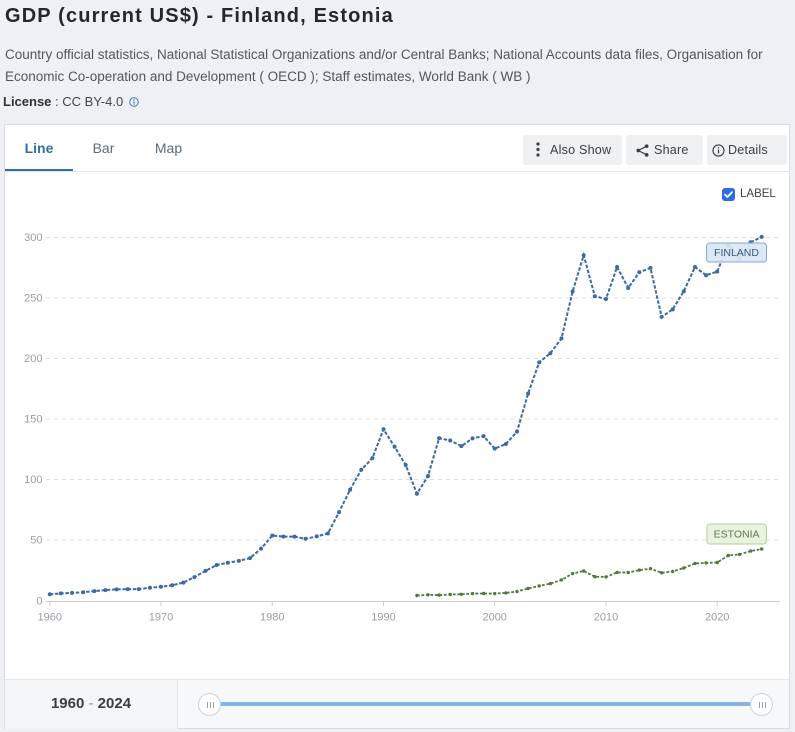 The image size is (795, 732). Describe the element at coordinates (737, 535) in the screenshot. I see `svg-text: ESTONIA` at that location.